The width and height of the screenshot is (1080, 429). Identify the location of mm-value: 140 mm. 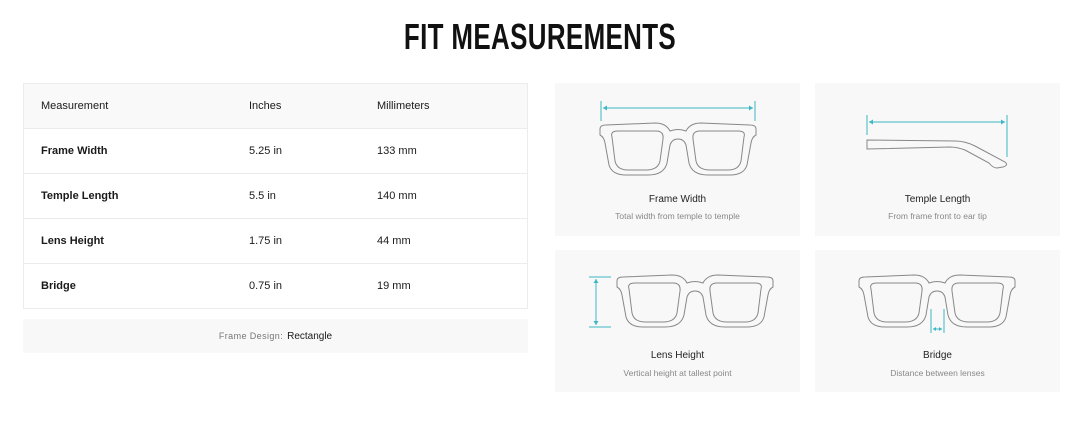
(397, 196).